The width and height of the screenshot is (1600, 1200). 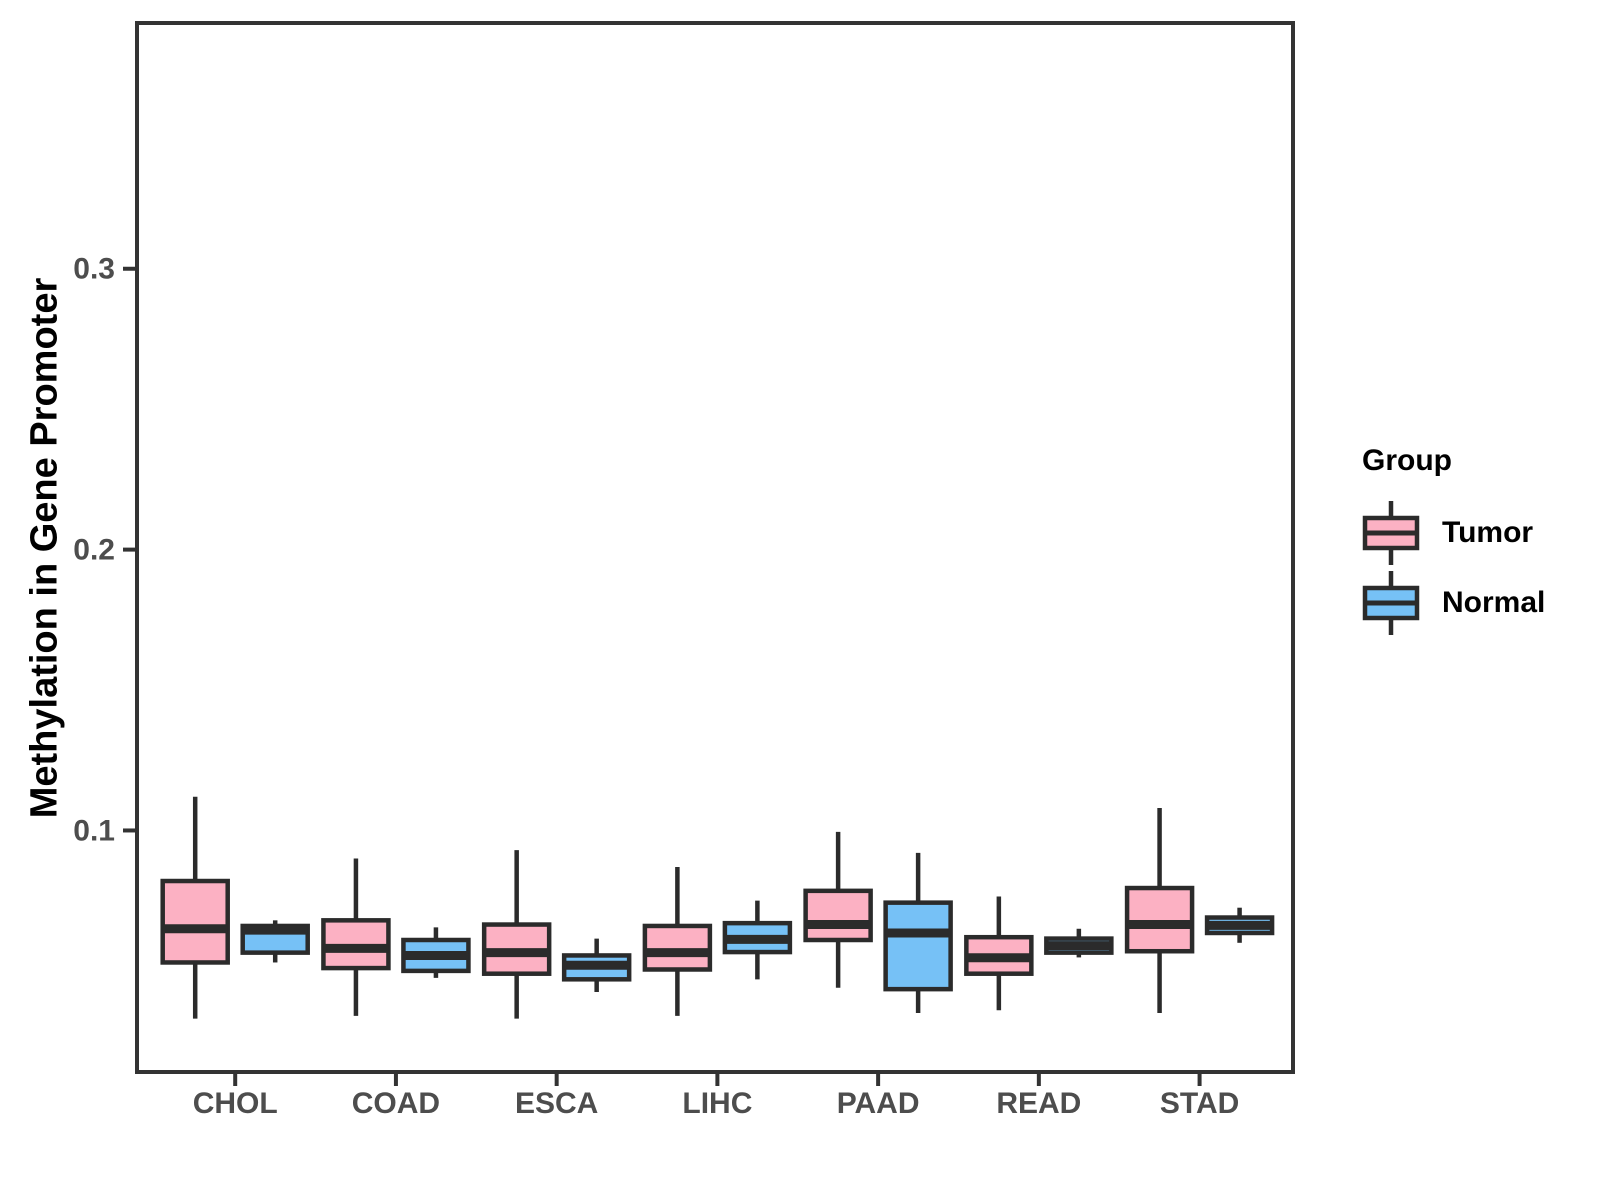 What do you see at coordinates (94, 830) in the screenshot?
I see `y-tick-label: 0.1` at bounding box center [94, 830].